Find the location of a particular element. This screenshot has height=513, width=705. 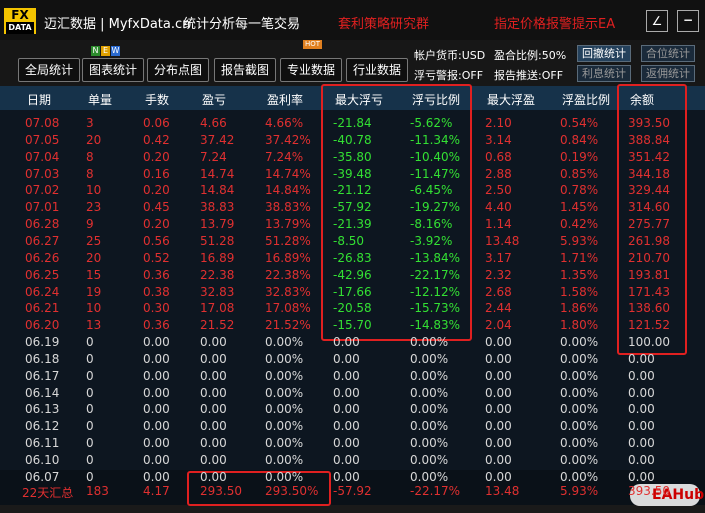

table-cell: 23 is located at coordinates (94, 207).